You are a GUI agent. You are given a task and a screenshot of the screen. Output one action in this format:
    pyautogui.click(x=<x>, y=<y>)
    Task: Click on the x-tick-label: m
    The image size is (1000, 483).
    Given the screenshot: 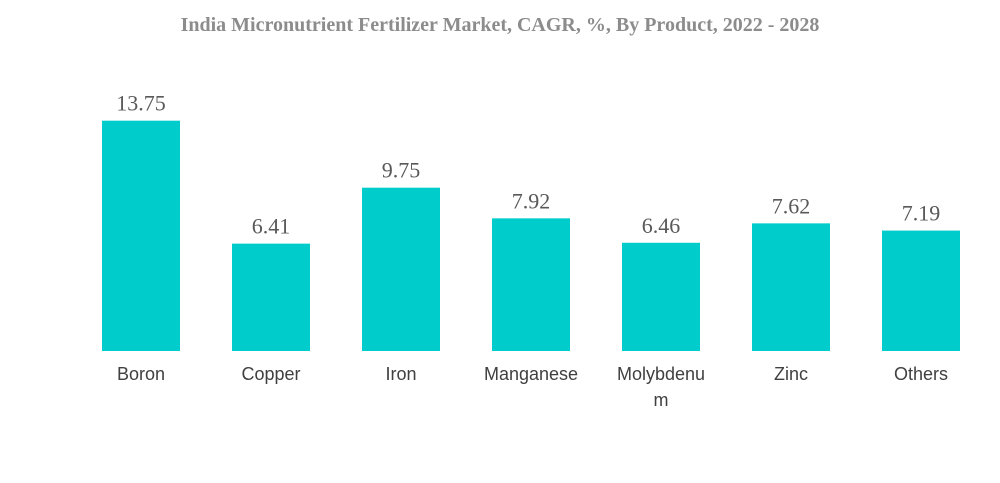 What is the action you would take?
    pyautogui.click(x=661, y=400)
    